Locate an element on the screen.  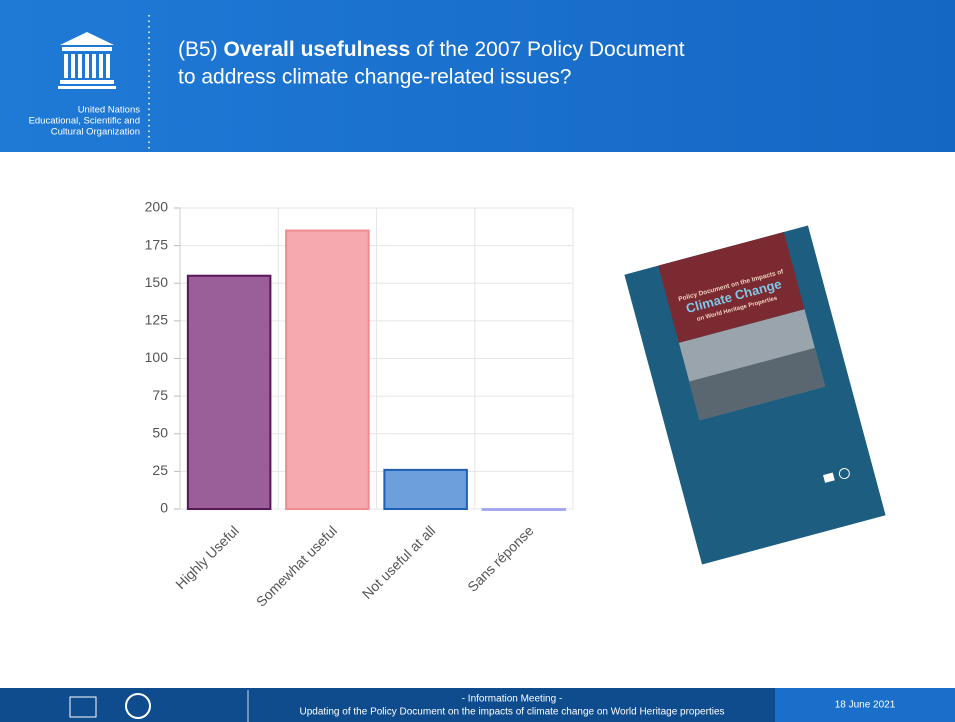
footer-date: 18 June 2021 is located at coordinates (865, 705).